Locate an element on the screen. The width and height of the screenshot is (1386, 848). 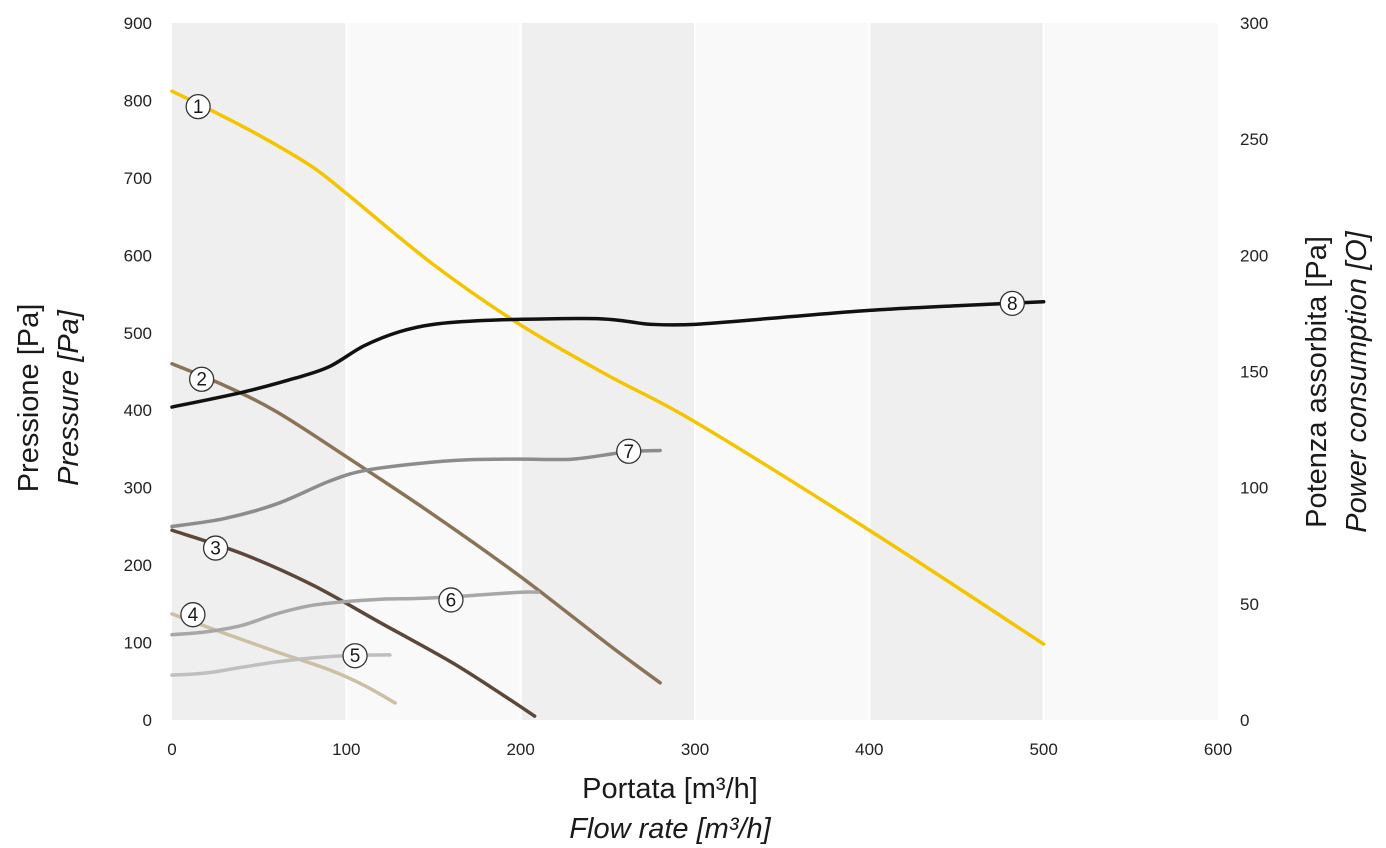
series-label: 5 is located at coordinates (355, 656).